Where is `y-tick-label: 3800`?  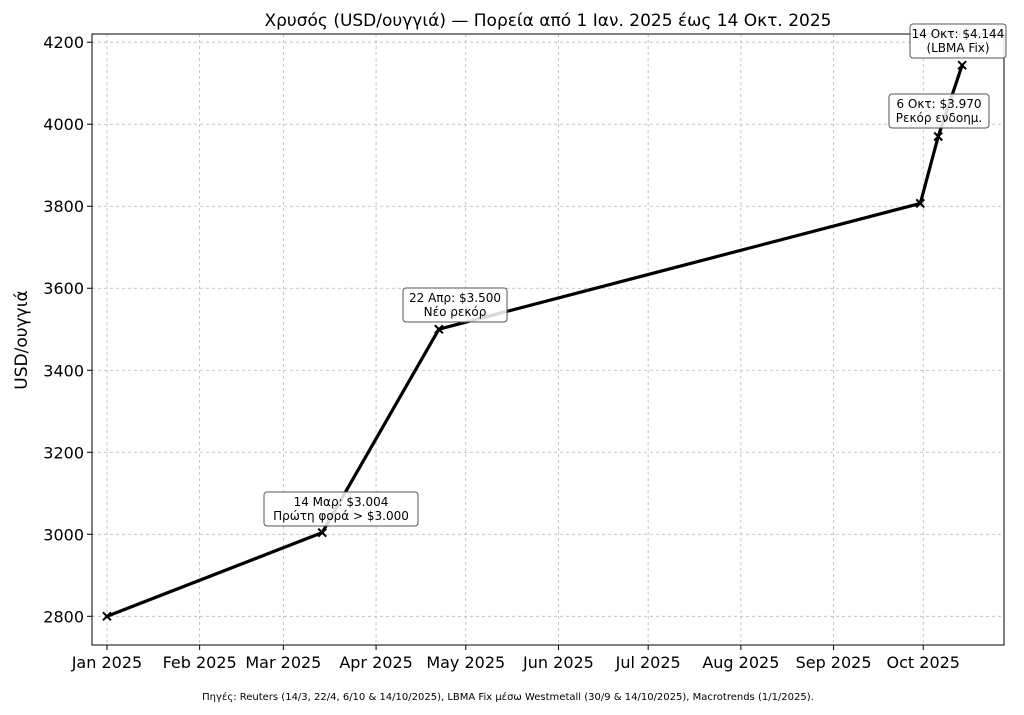
y-tick-label: 3800 is located at coordinates (63, 206).